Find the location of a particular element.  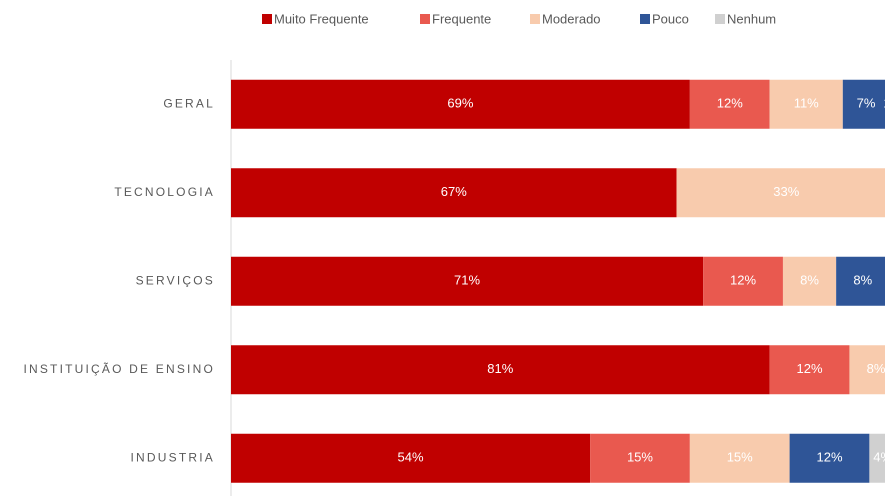

data-label: 71% is located at coordinates (467, 280).